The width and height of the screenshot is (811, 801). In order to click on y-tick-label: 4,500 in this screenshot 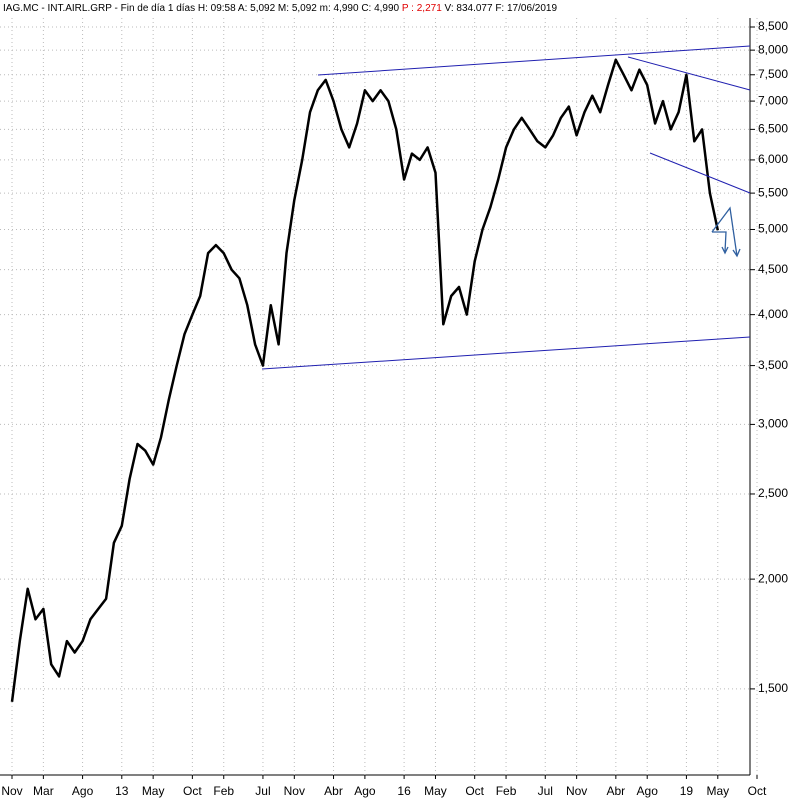, I will do `click(773, 269)`.